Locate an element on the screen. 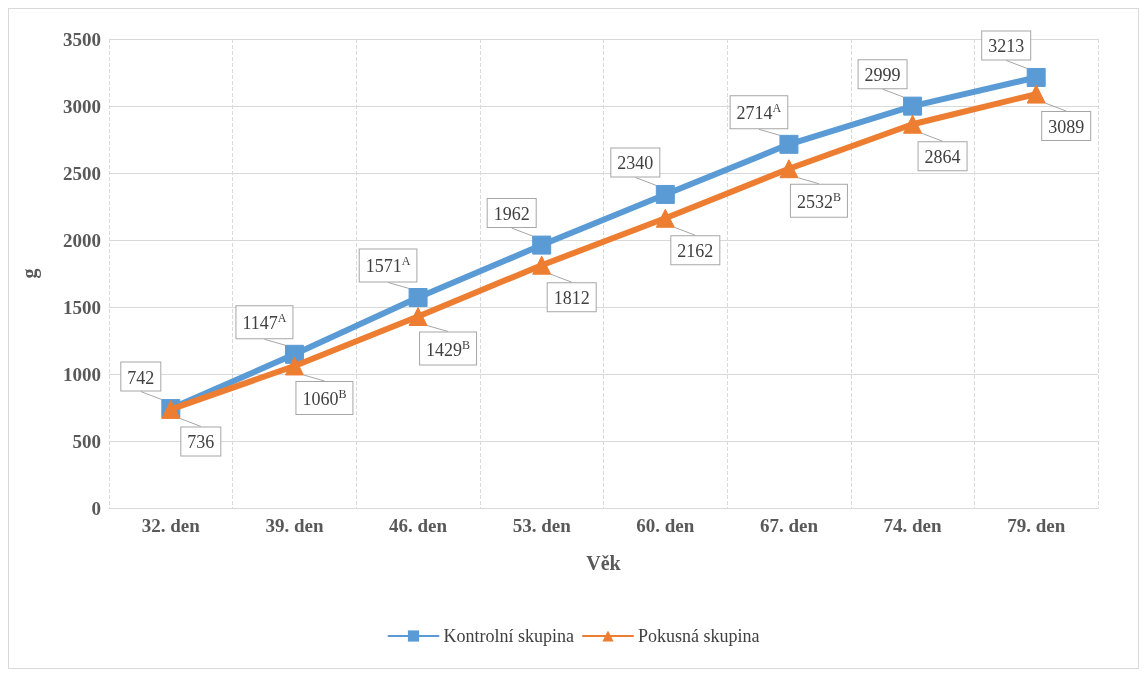 The width and height of the screenshot is (1147, 677). data-label: 736 is located at coordinates (201, 442).